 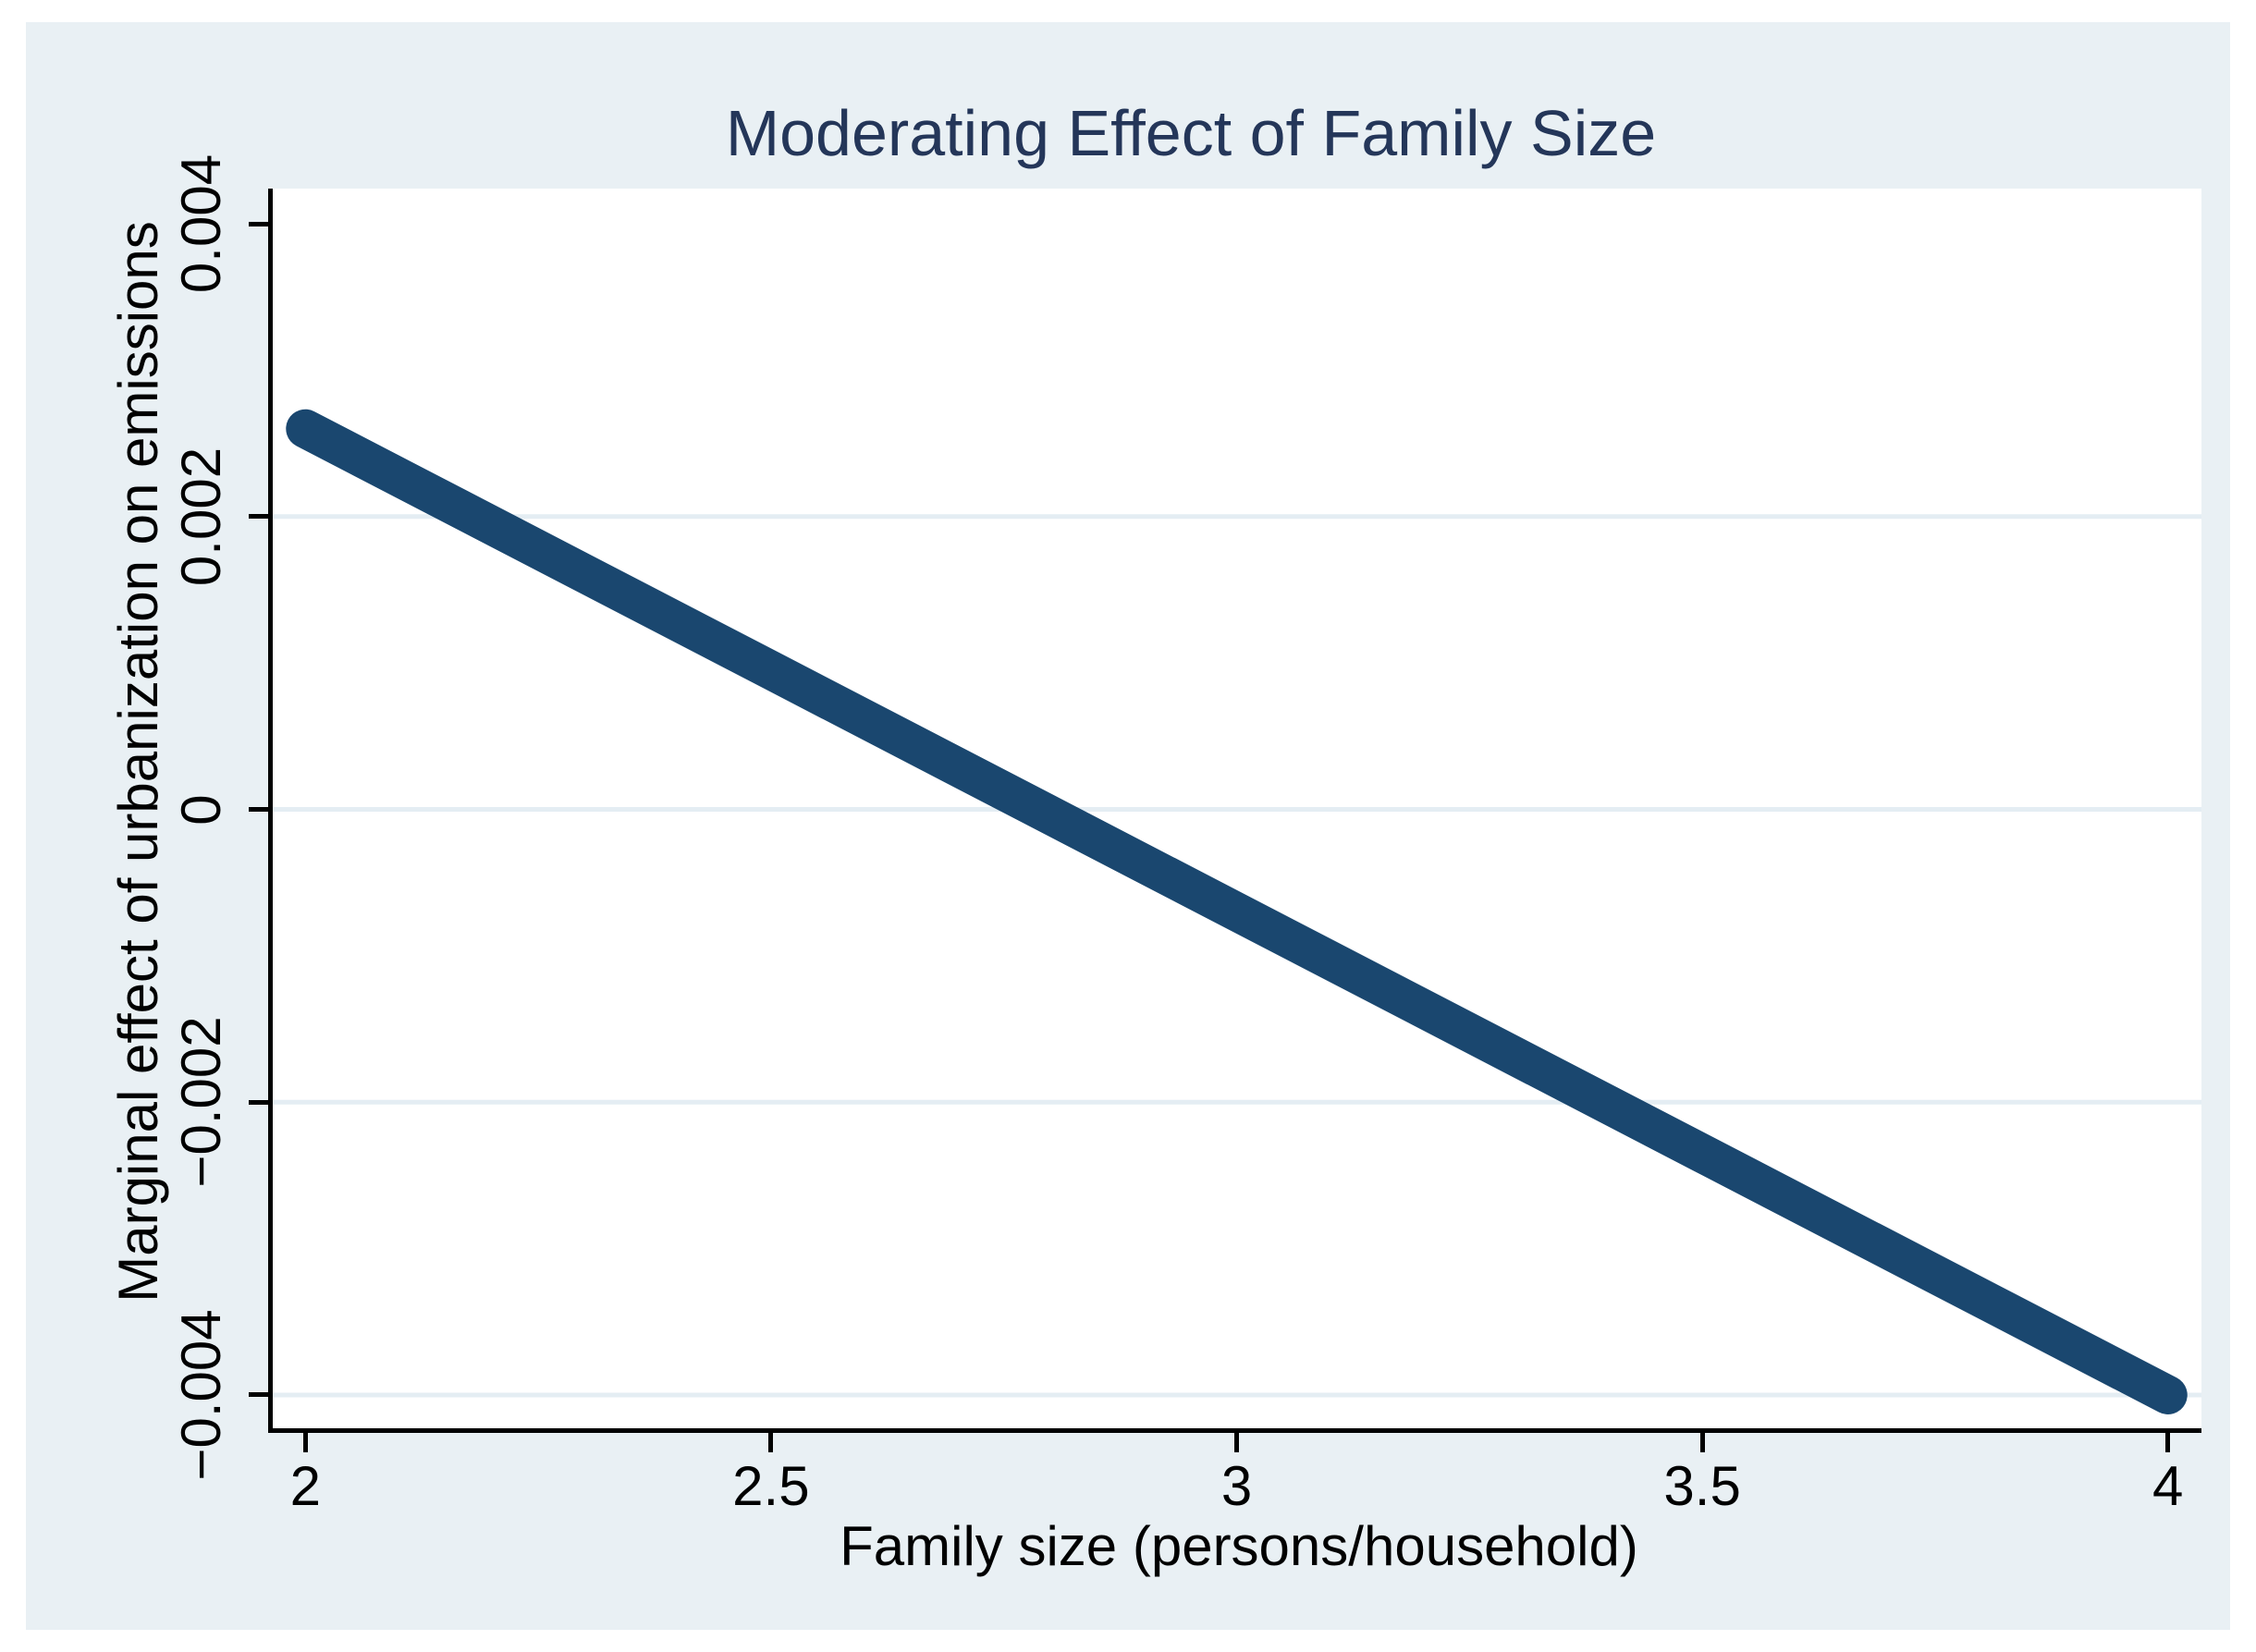 What do you see at coordinates (201, 1395) in the screenshot?
I see `y-tick-label: −0.004` at bounding box center [201, 1395].